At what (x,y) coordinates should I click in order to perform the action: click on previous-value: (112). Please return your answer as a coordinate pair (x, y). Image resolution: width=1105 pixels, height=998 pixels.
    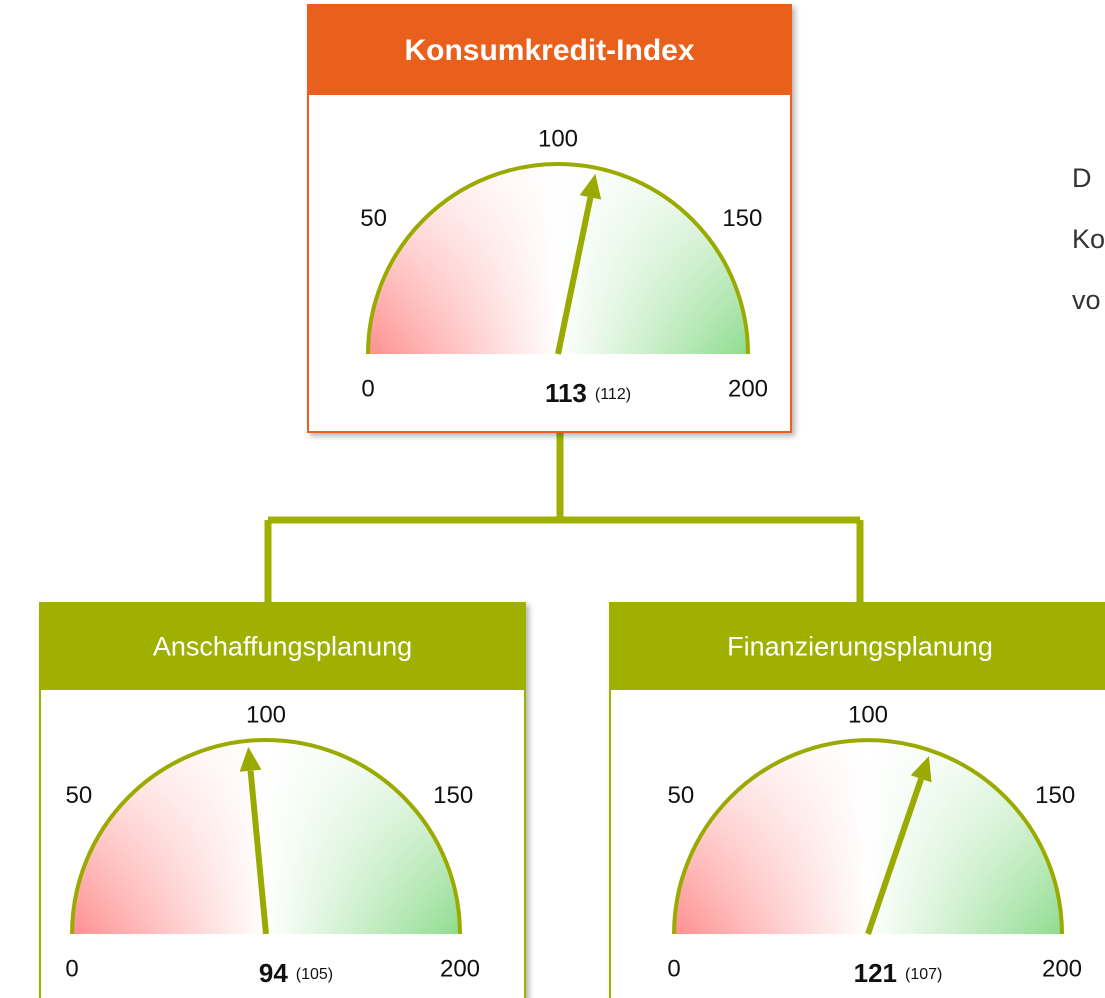
    Looking at the image, I should click on (613, 394).